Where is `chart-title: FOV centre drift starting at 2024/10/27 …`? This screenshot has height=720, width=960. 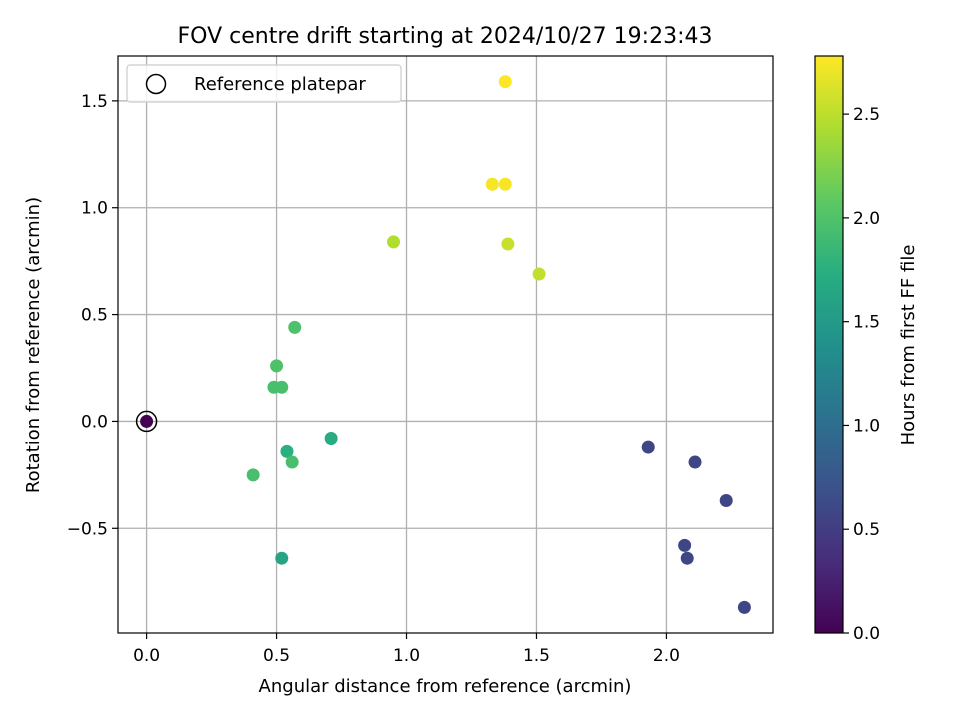 chart-title: FOV centre drift starting at 2024/10/27 … is located at coordinates (445, 36).